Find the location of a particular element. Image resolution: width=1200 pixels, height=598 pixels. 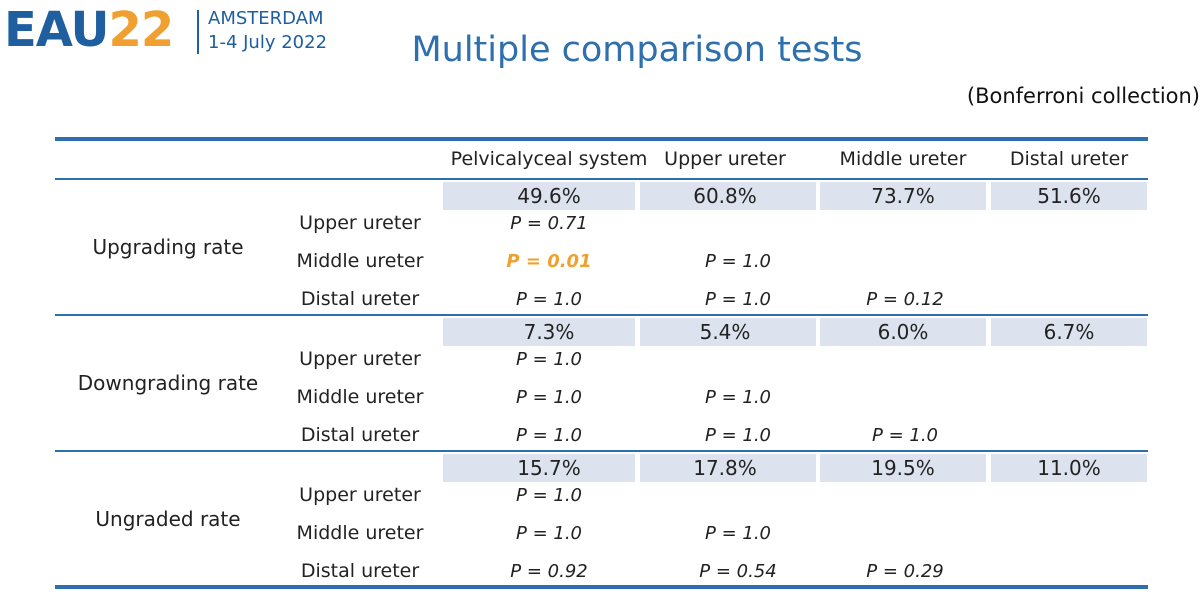

rate-value: 6.0% is located at coordinates (903, 332).